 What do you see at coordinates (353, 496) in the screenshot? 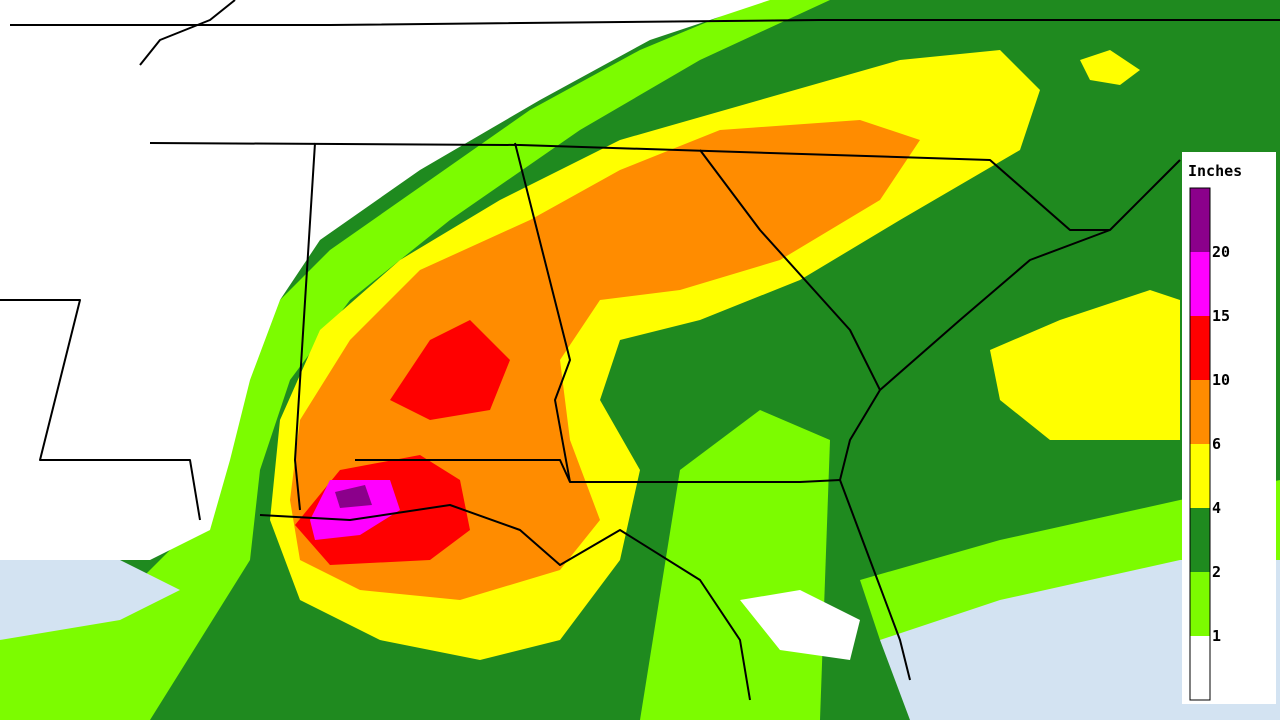
I see `rain-zone-purple` at bounding box center [353, 496].